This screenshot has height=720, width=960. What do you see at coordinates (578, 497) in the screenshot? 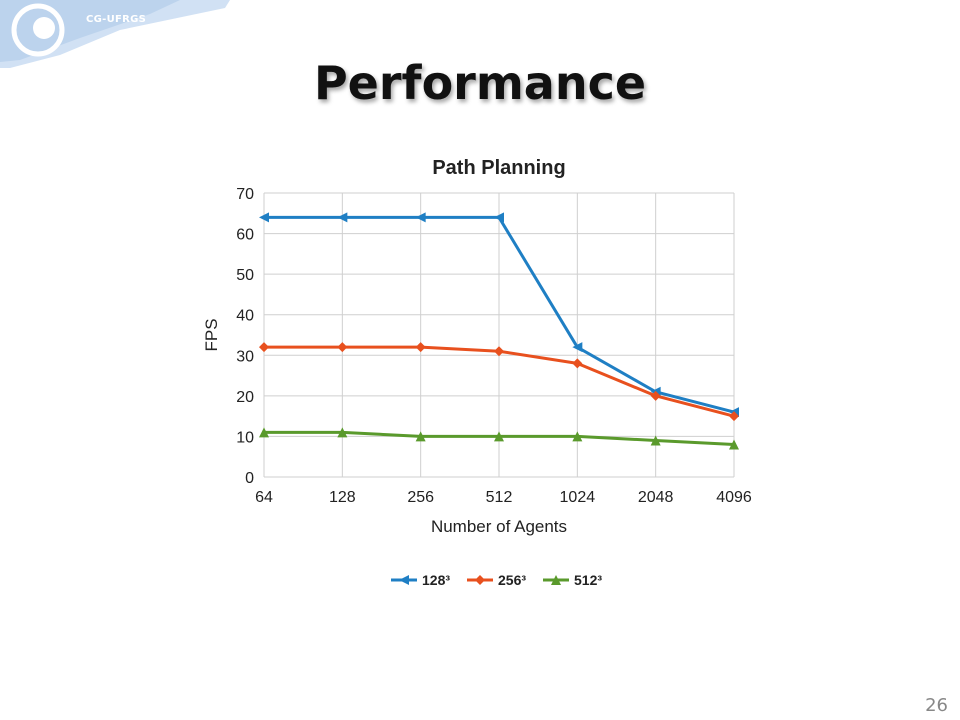
I see `x-tick-label: 1024` at bounding box center [578, 497].